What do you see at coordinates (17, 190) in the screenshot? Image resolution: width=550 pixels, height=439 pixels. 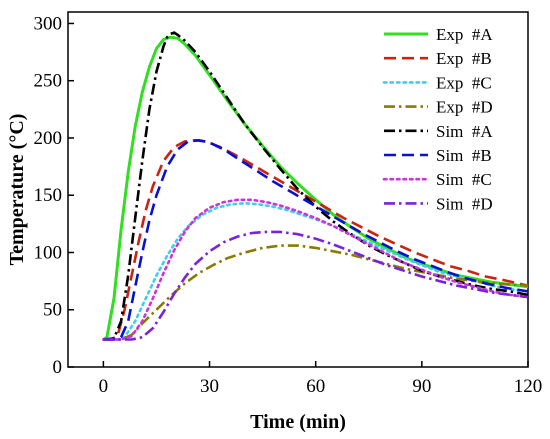 I see `y-axis-title: Temperature (°C)` at bounding box center [17, 190].